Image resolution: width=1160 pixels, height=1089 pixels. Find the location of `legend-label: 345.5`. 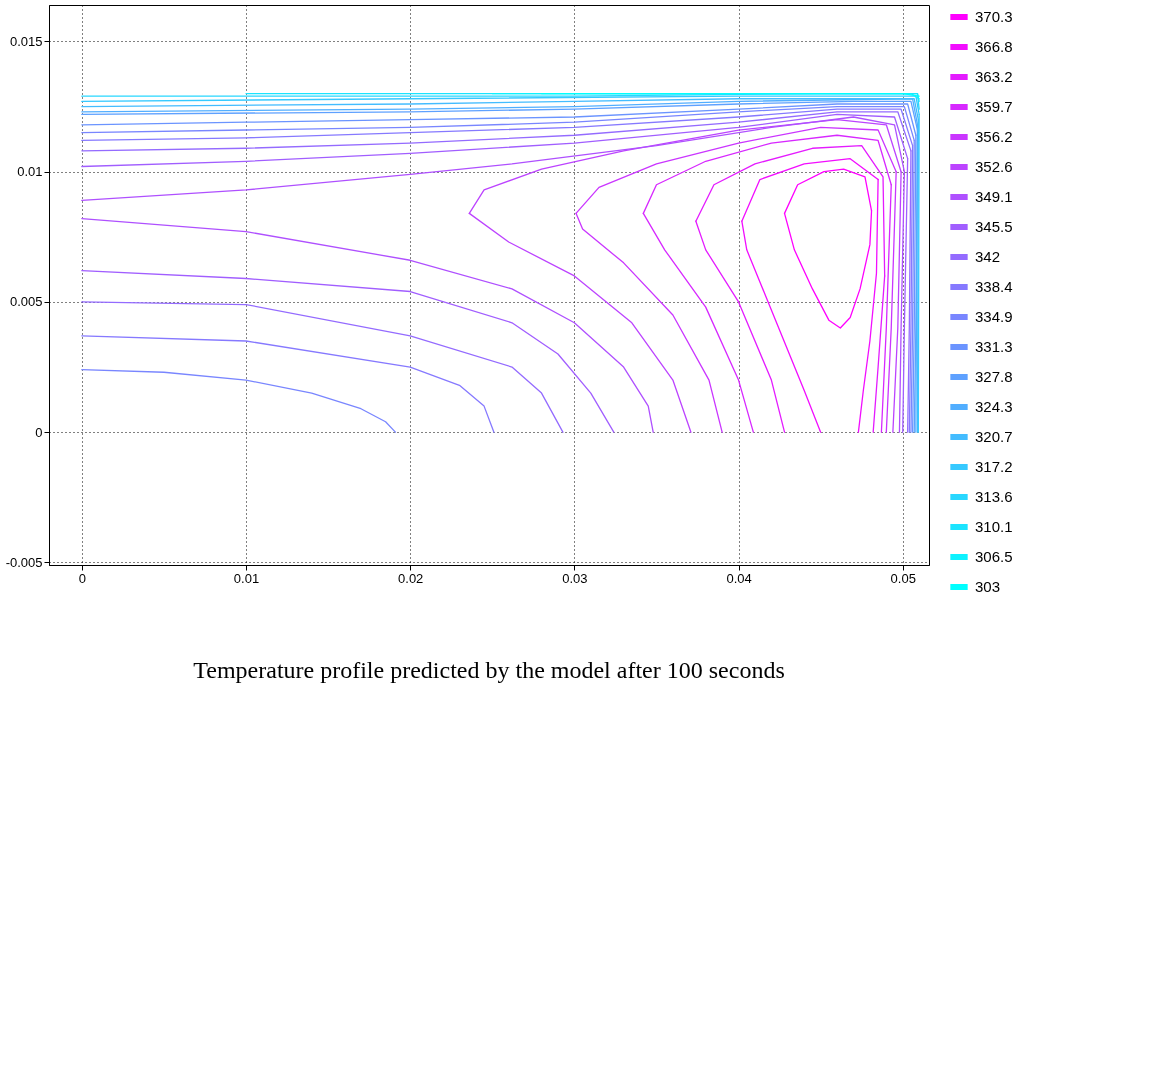

legend-label: 345.5 is located at coordinates (994, 226).